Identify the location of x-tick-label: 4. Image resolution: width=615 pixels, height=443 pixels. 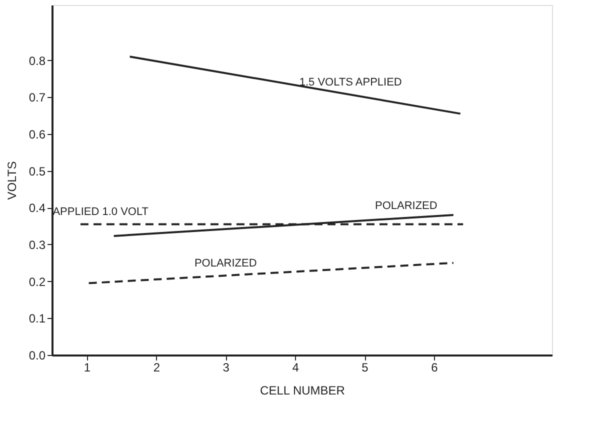
(296, 367).